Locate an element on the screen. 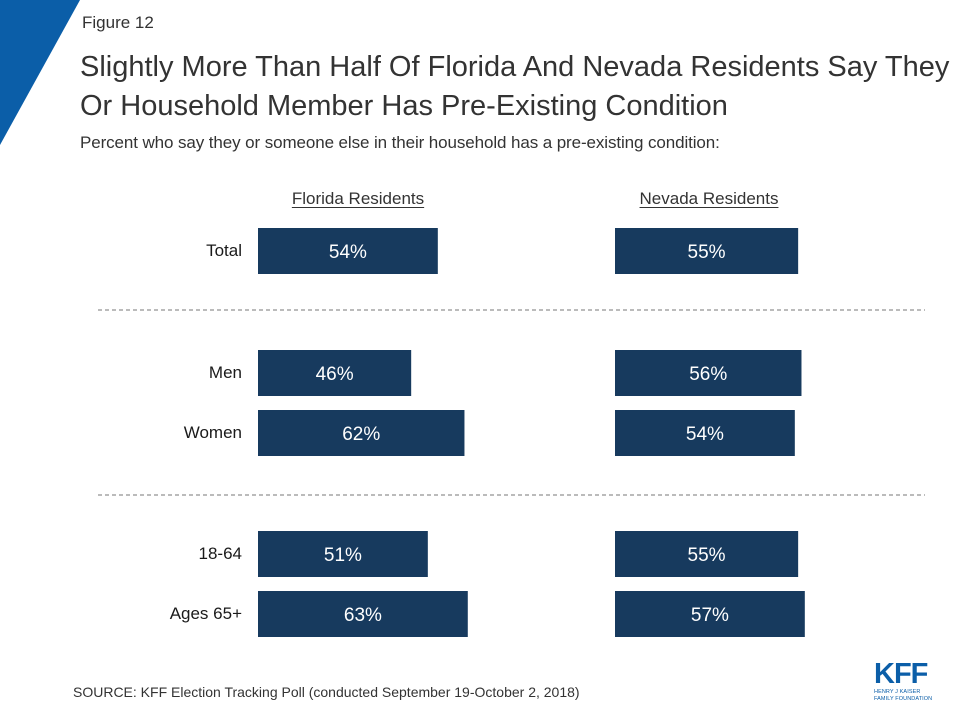 This screenshot has width=960, height=720. bar-label-nevada-4: 57% is located at coordinates (710, 615).